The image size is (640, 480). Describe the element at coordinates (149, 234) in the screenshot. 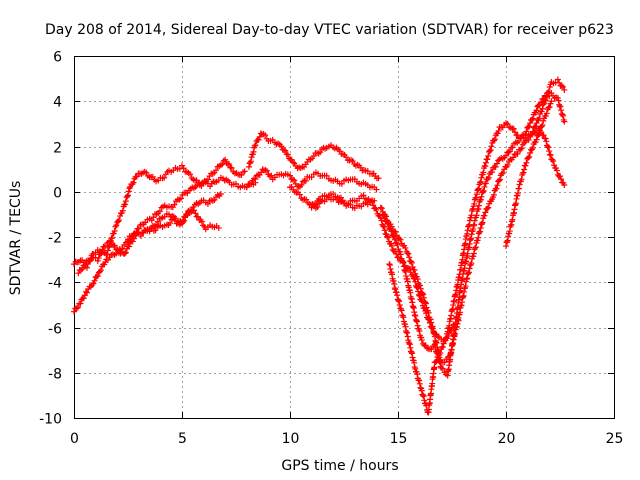

I see `series-track-c` at that location.